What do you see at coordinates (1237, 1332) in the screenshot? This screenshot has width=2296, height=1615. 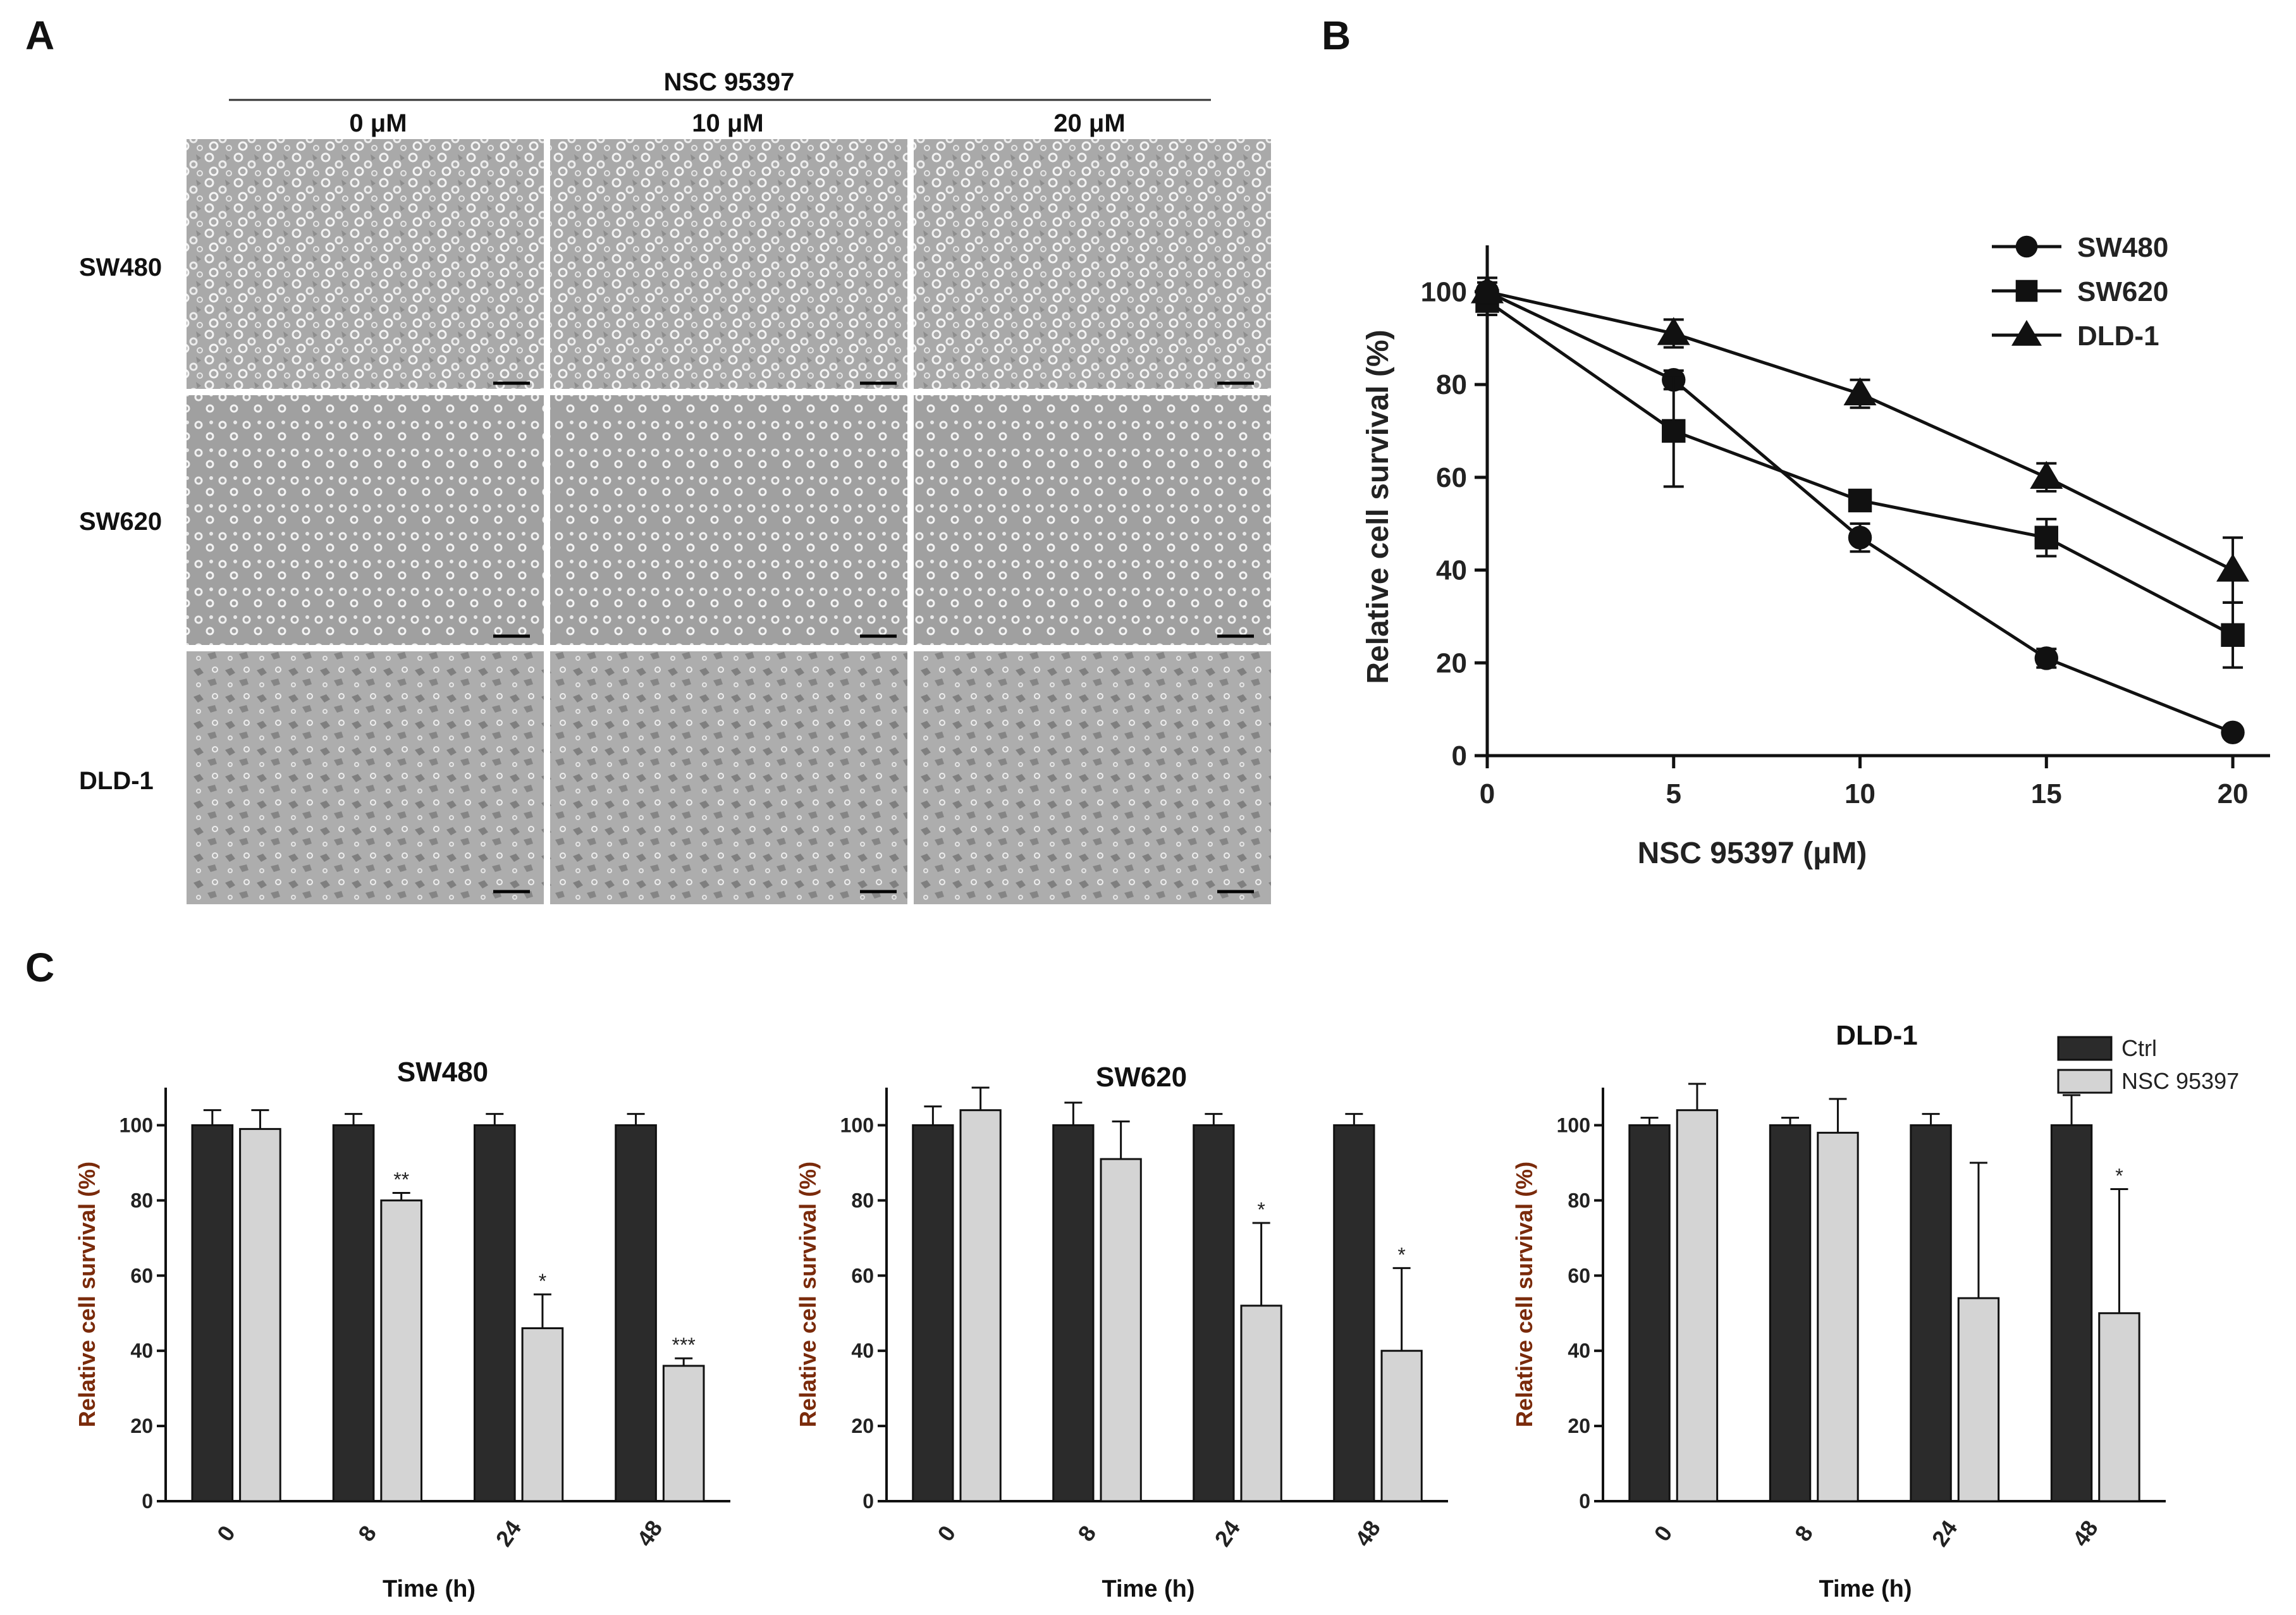 I see `category-group: * 24` at bounding box center [1237, 1332].